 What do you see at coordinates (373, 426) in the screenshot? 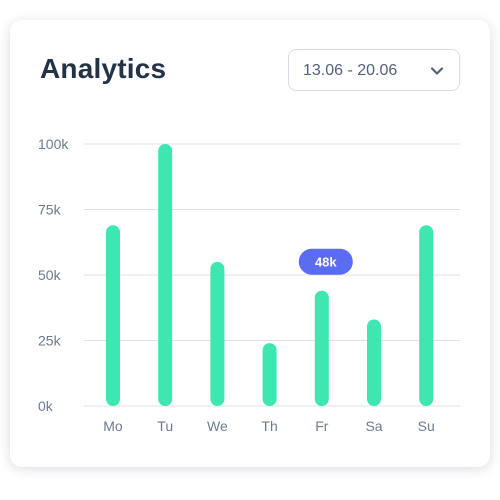
I see `x-tick-label: Sa` at bounding box center [373, 426].